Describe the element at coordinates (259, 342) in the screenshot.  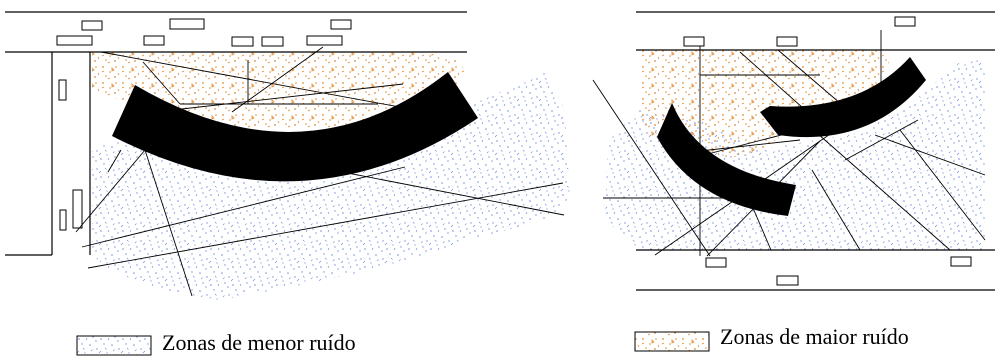
I see `legend-low-noise-label: Zonas de menor ruído` at that location.